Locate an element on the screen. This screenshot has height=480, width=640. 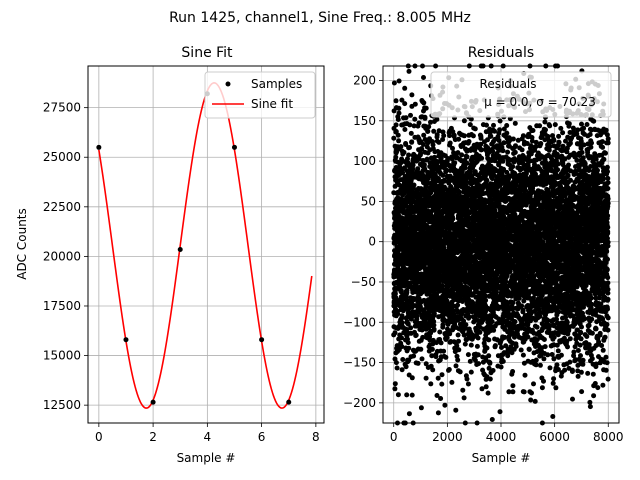
sine-fit-xtick-label: 8 is located at coordinates (316, 437).